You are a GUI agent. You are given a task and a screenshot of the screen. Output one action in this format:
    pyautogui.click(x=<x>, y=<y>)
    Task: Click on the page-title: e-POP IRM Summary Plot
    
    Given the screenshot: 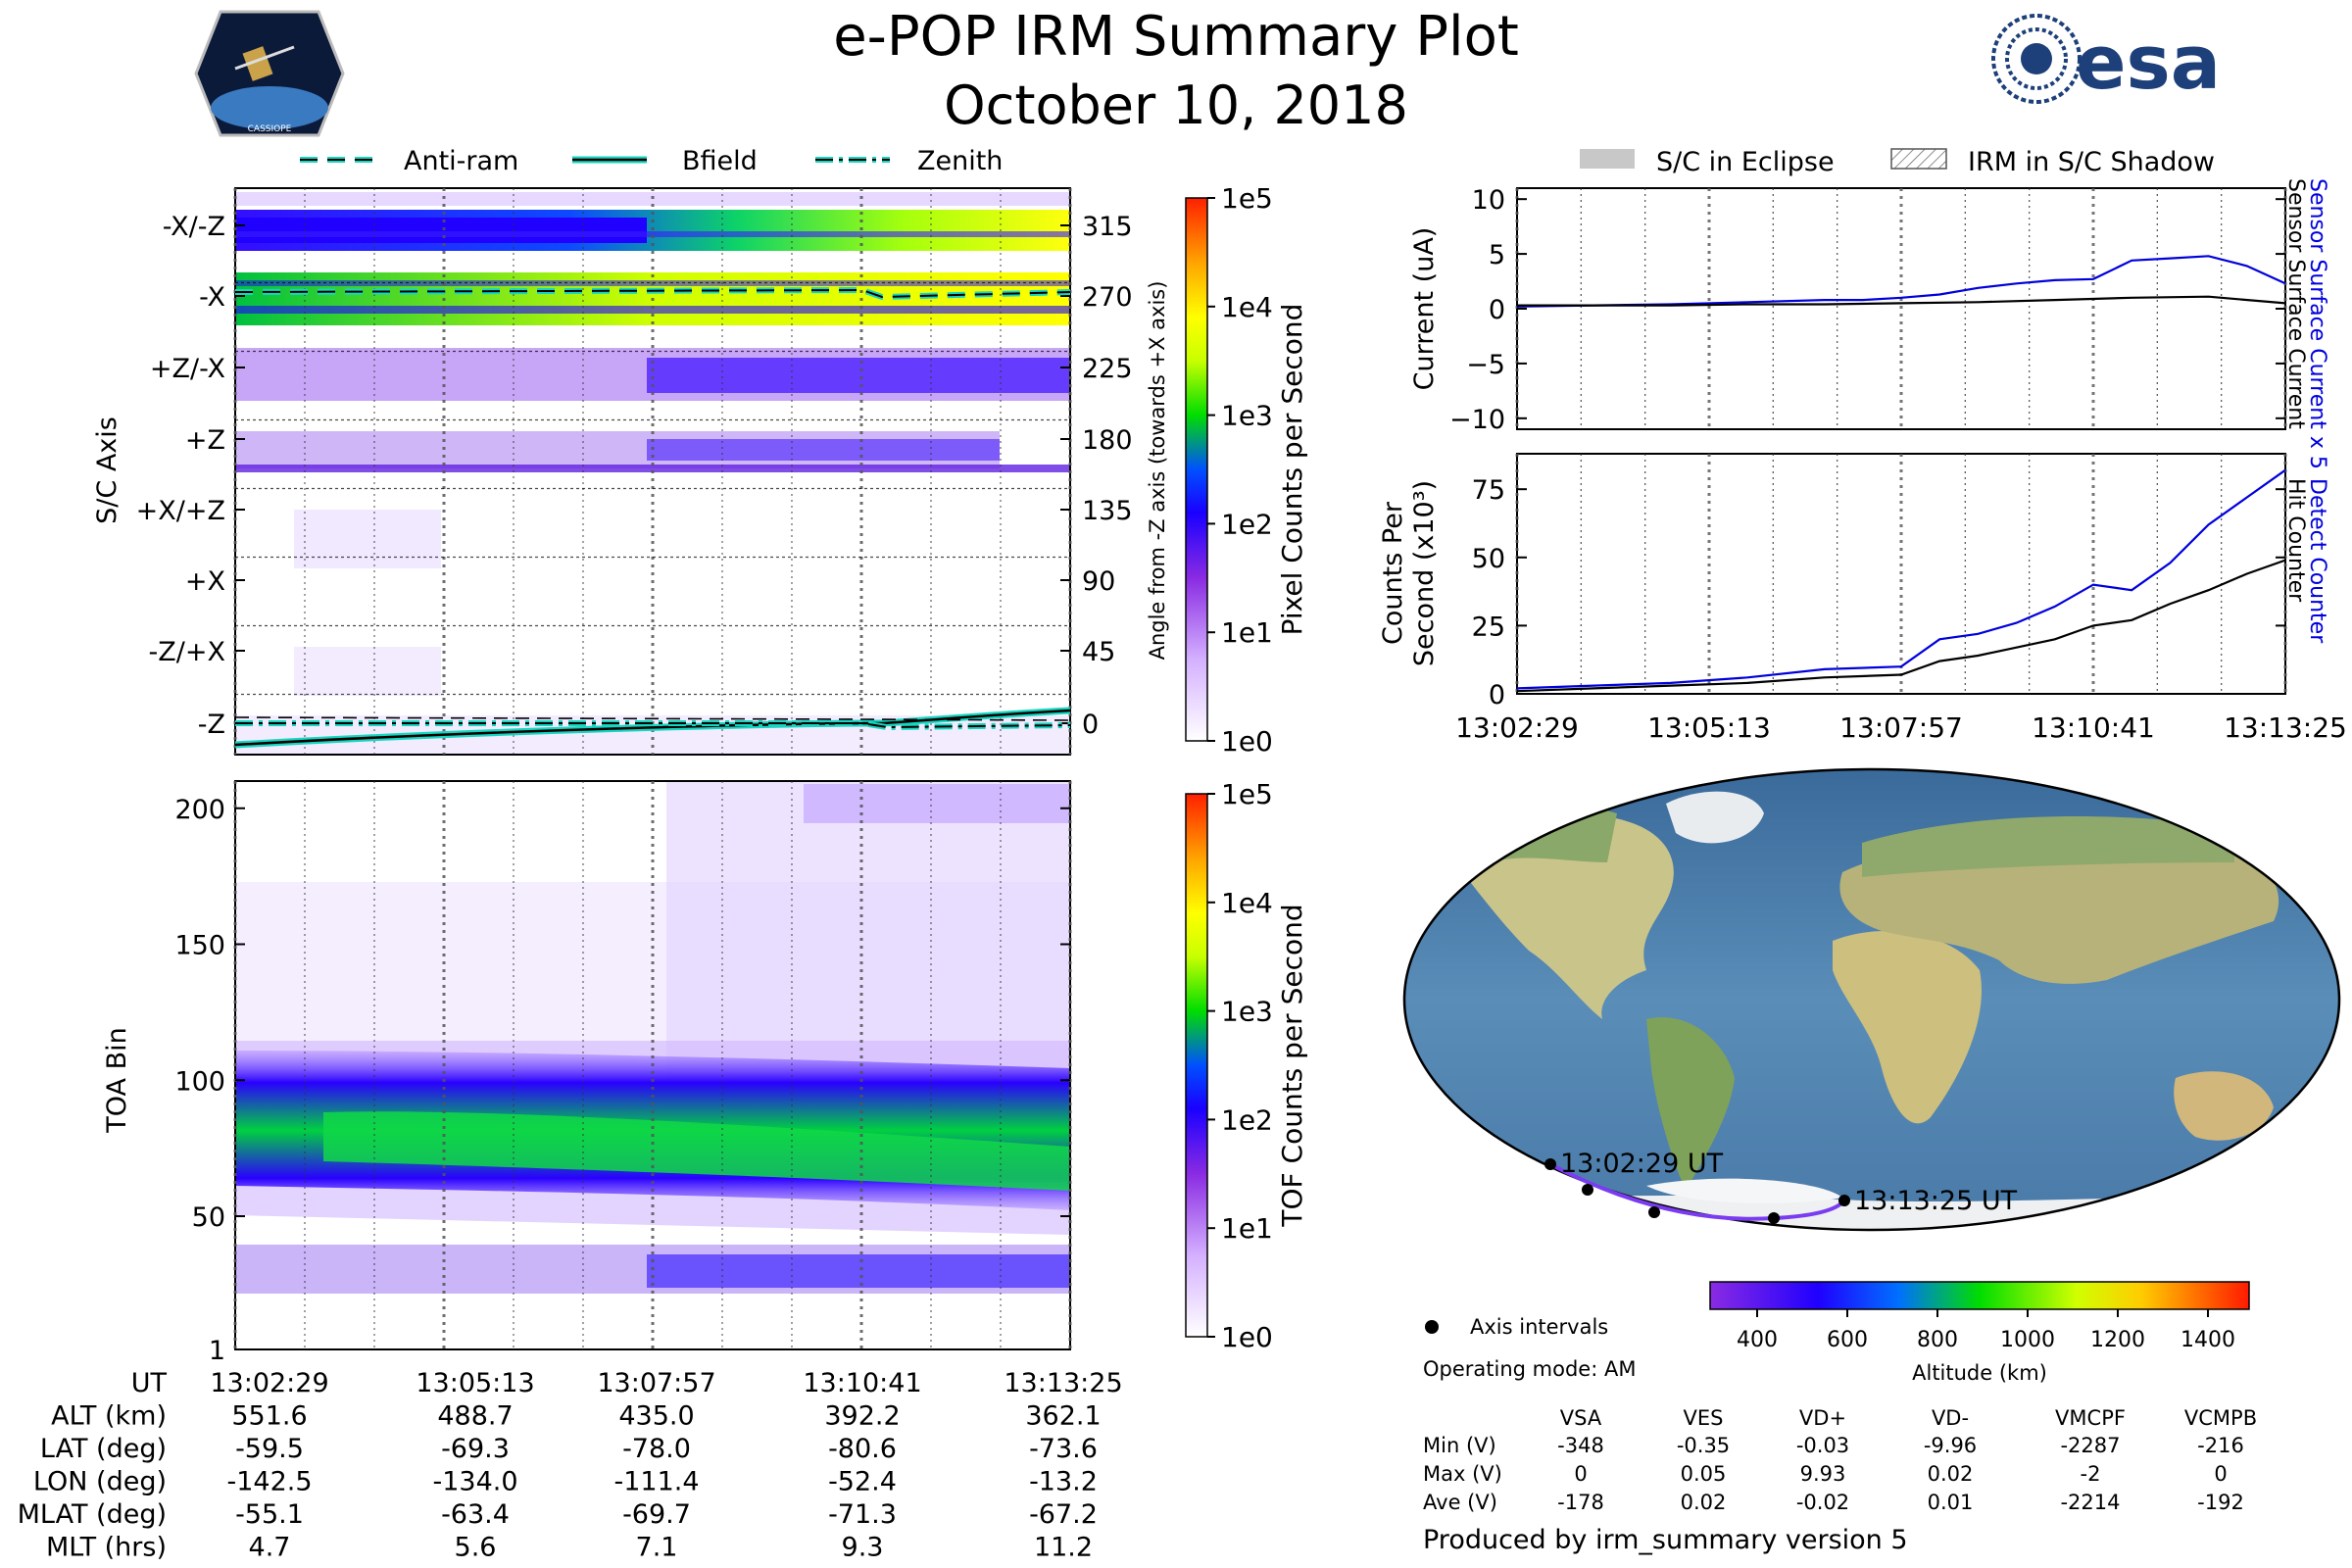 What is the action you would take?
    pyautogui.click(x=1176, y=37)
    